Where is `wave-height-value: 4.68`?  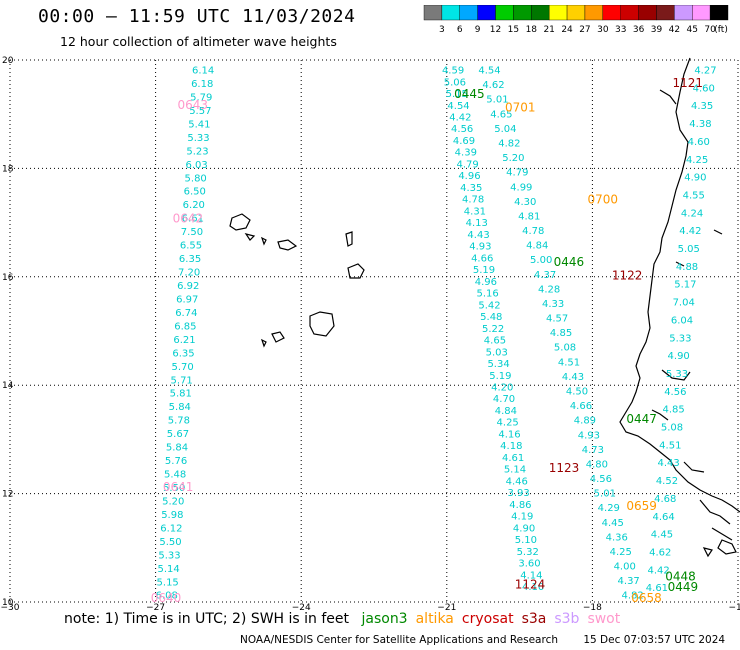
wave-height-value: 4.68 is located at coordinates (665, 499).